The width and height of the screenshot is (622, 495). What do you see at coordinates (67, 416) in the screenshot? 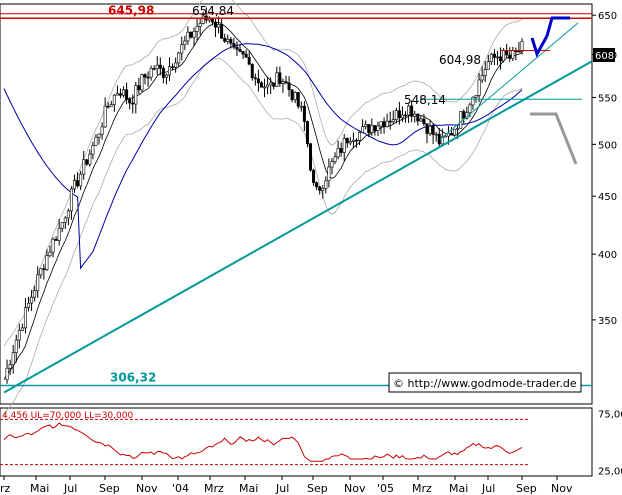
I see `indicator-label: 4,456 UL=70,000 LL=30,000` at bounding box center [67, 416].